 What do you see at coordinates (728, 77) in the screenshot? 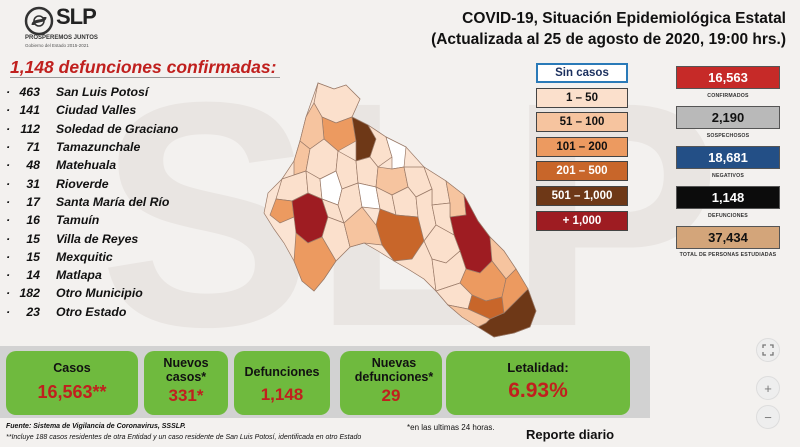
I see `stat-value: 16,563` at bounding box center [728, 77].